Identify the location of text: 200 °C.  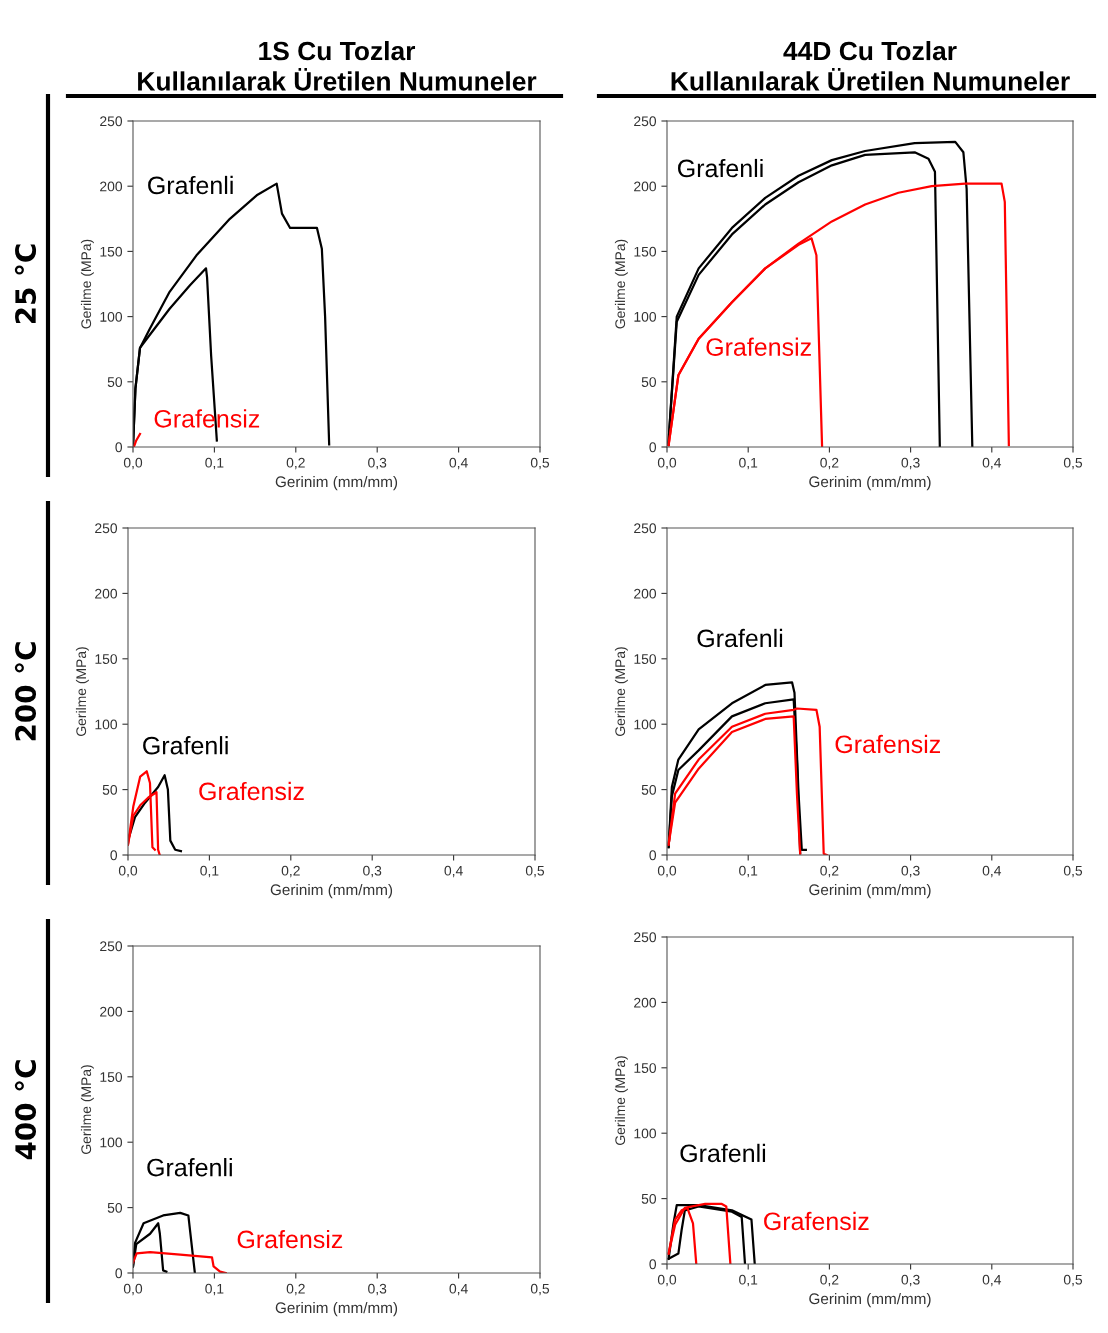
(25, 691).